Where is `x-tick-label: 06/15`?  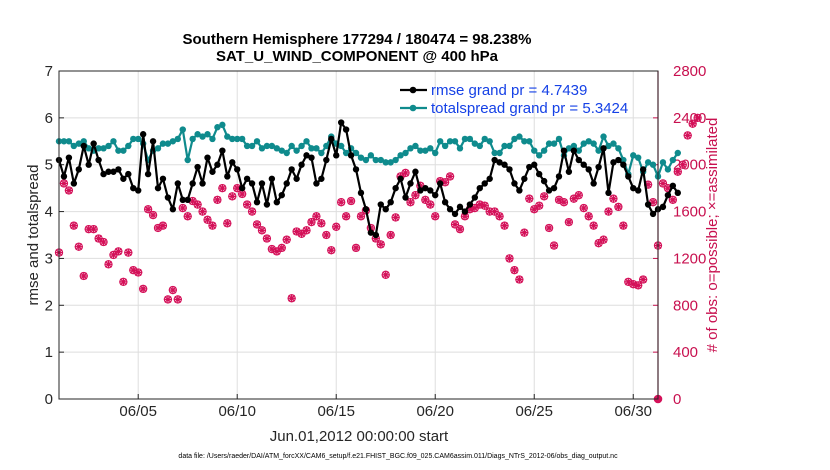
x-tick-label: 06/15 is located at coordinates (336, 411).